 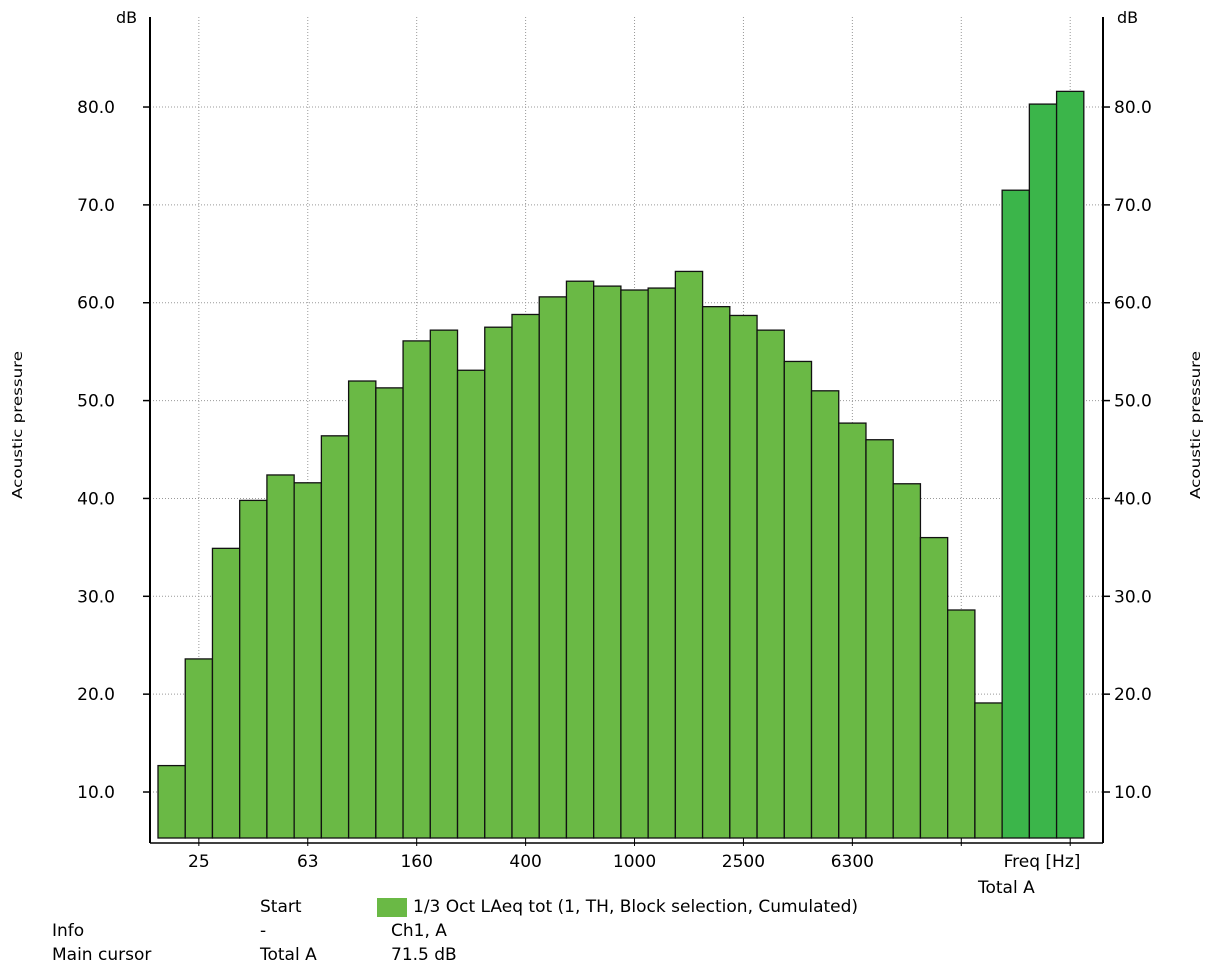 What do you see at coordinates (1133, 402) in the screenshot?
I see `y-tick-label-right: 50.0` at bounding box center [1133, 402].